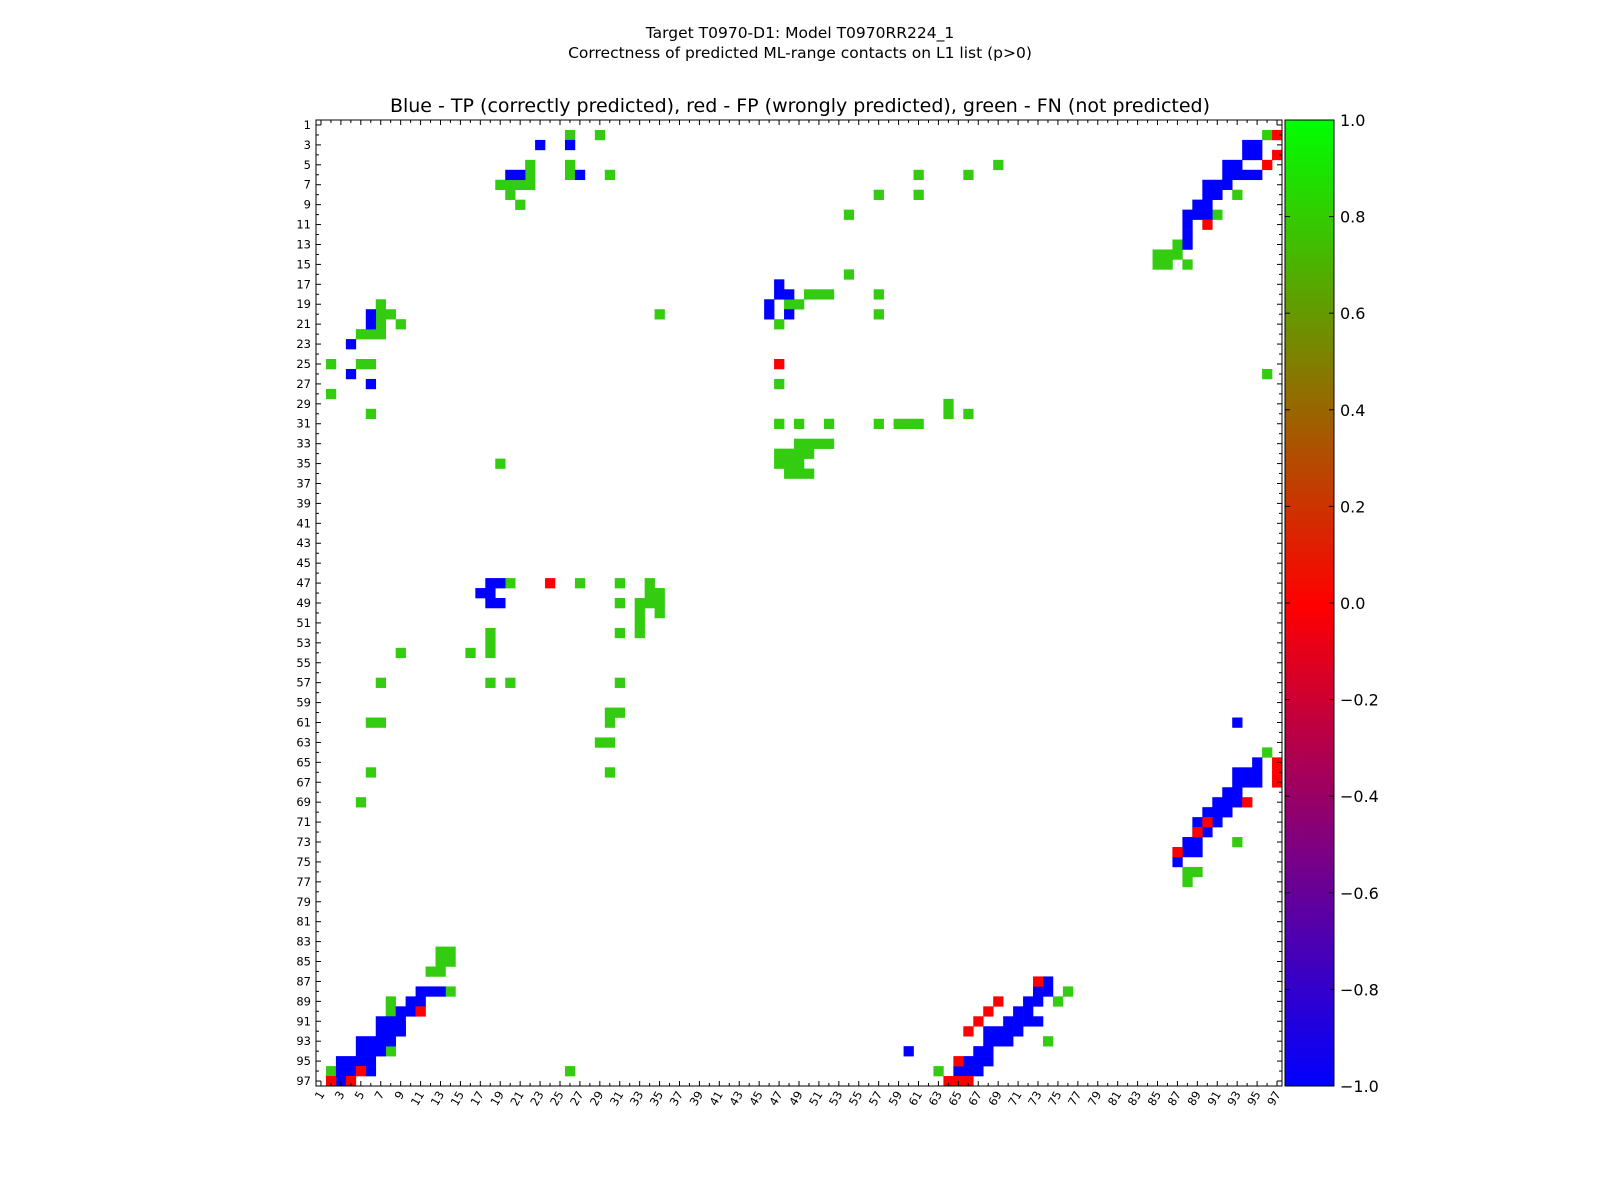  I want to click on x-tick-label: 67, so click(974, 1099).